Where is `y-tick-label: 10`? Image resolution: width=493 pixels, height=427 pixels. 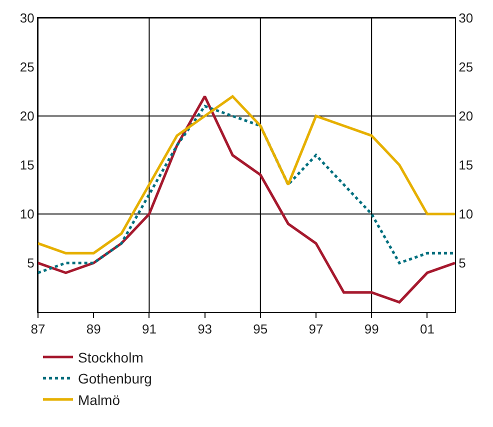
y-tick-label: 10 is located at coordinates (466, 214).